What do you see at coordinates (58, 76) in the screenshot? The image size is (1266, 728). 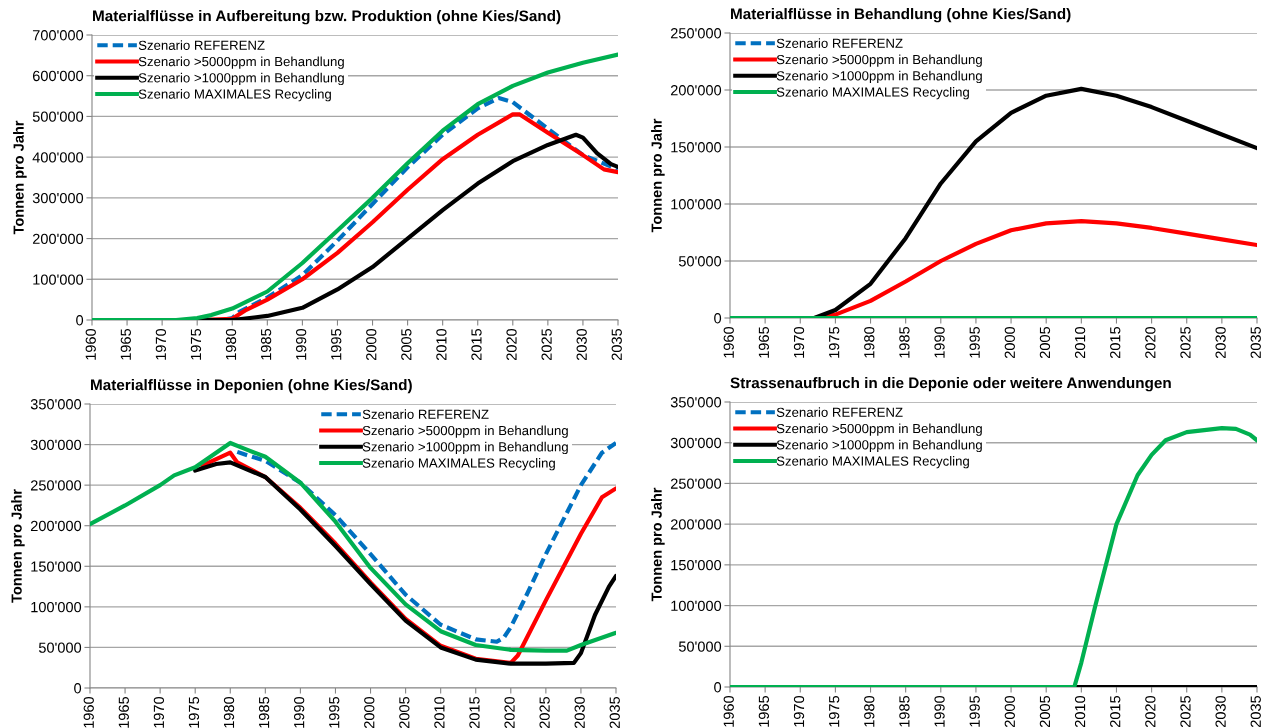 I see `y-tick-label: 600'000` at bounding box center [58, 76].